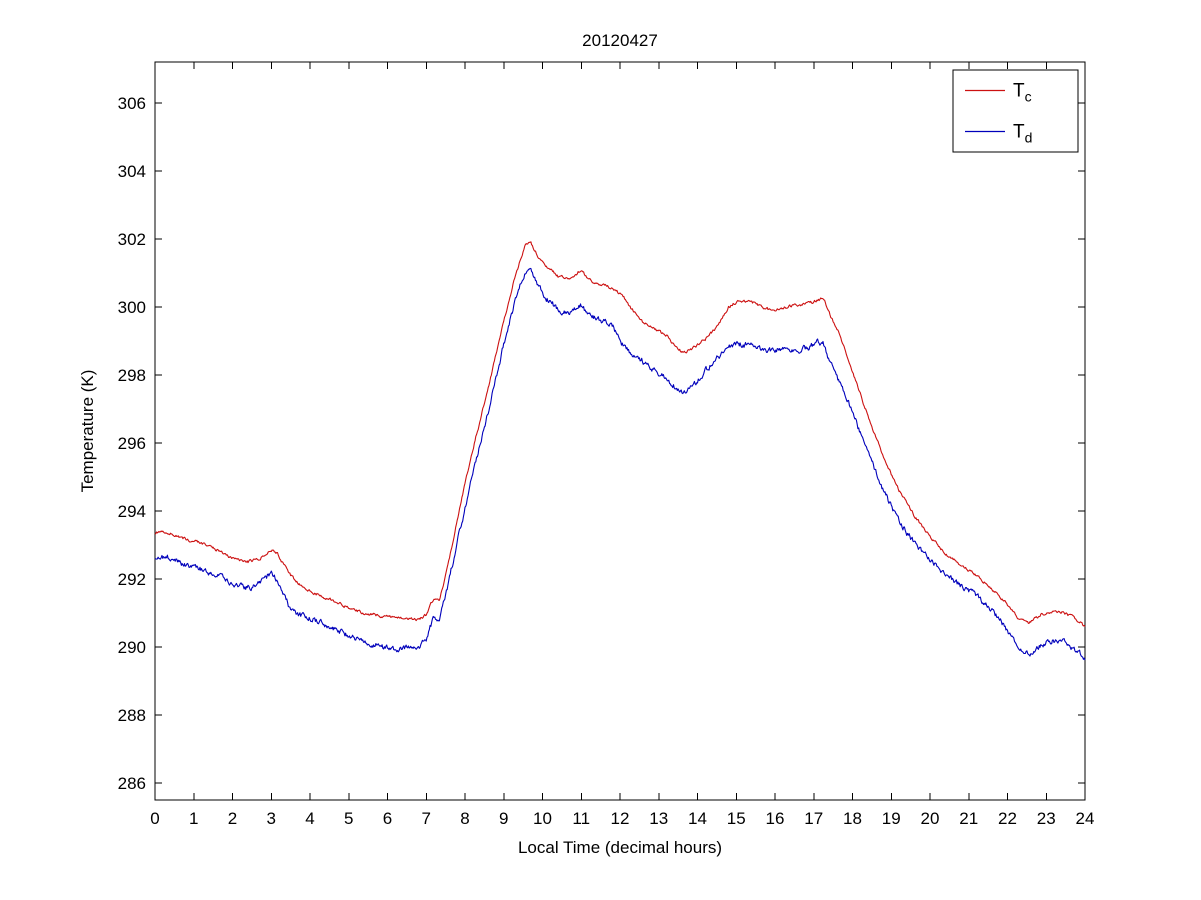 The width and height of the screenshot is (1201, 900). Describe the element at coordinates (697, 818) in the screenshot. I see `x-tick-label: 14` at that location.